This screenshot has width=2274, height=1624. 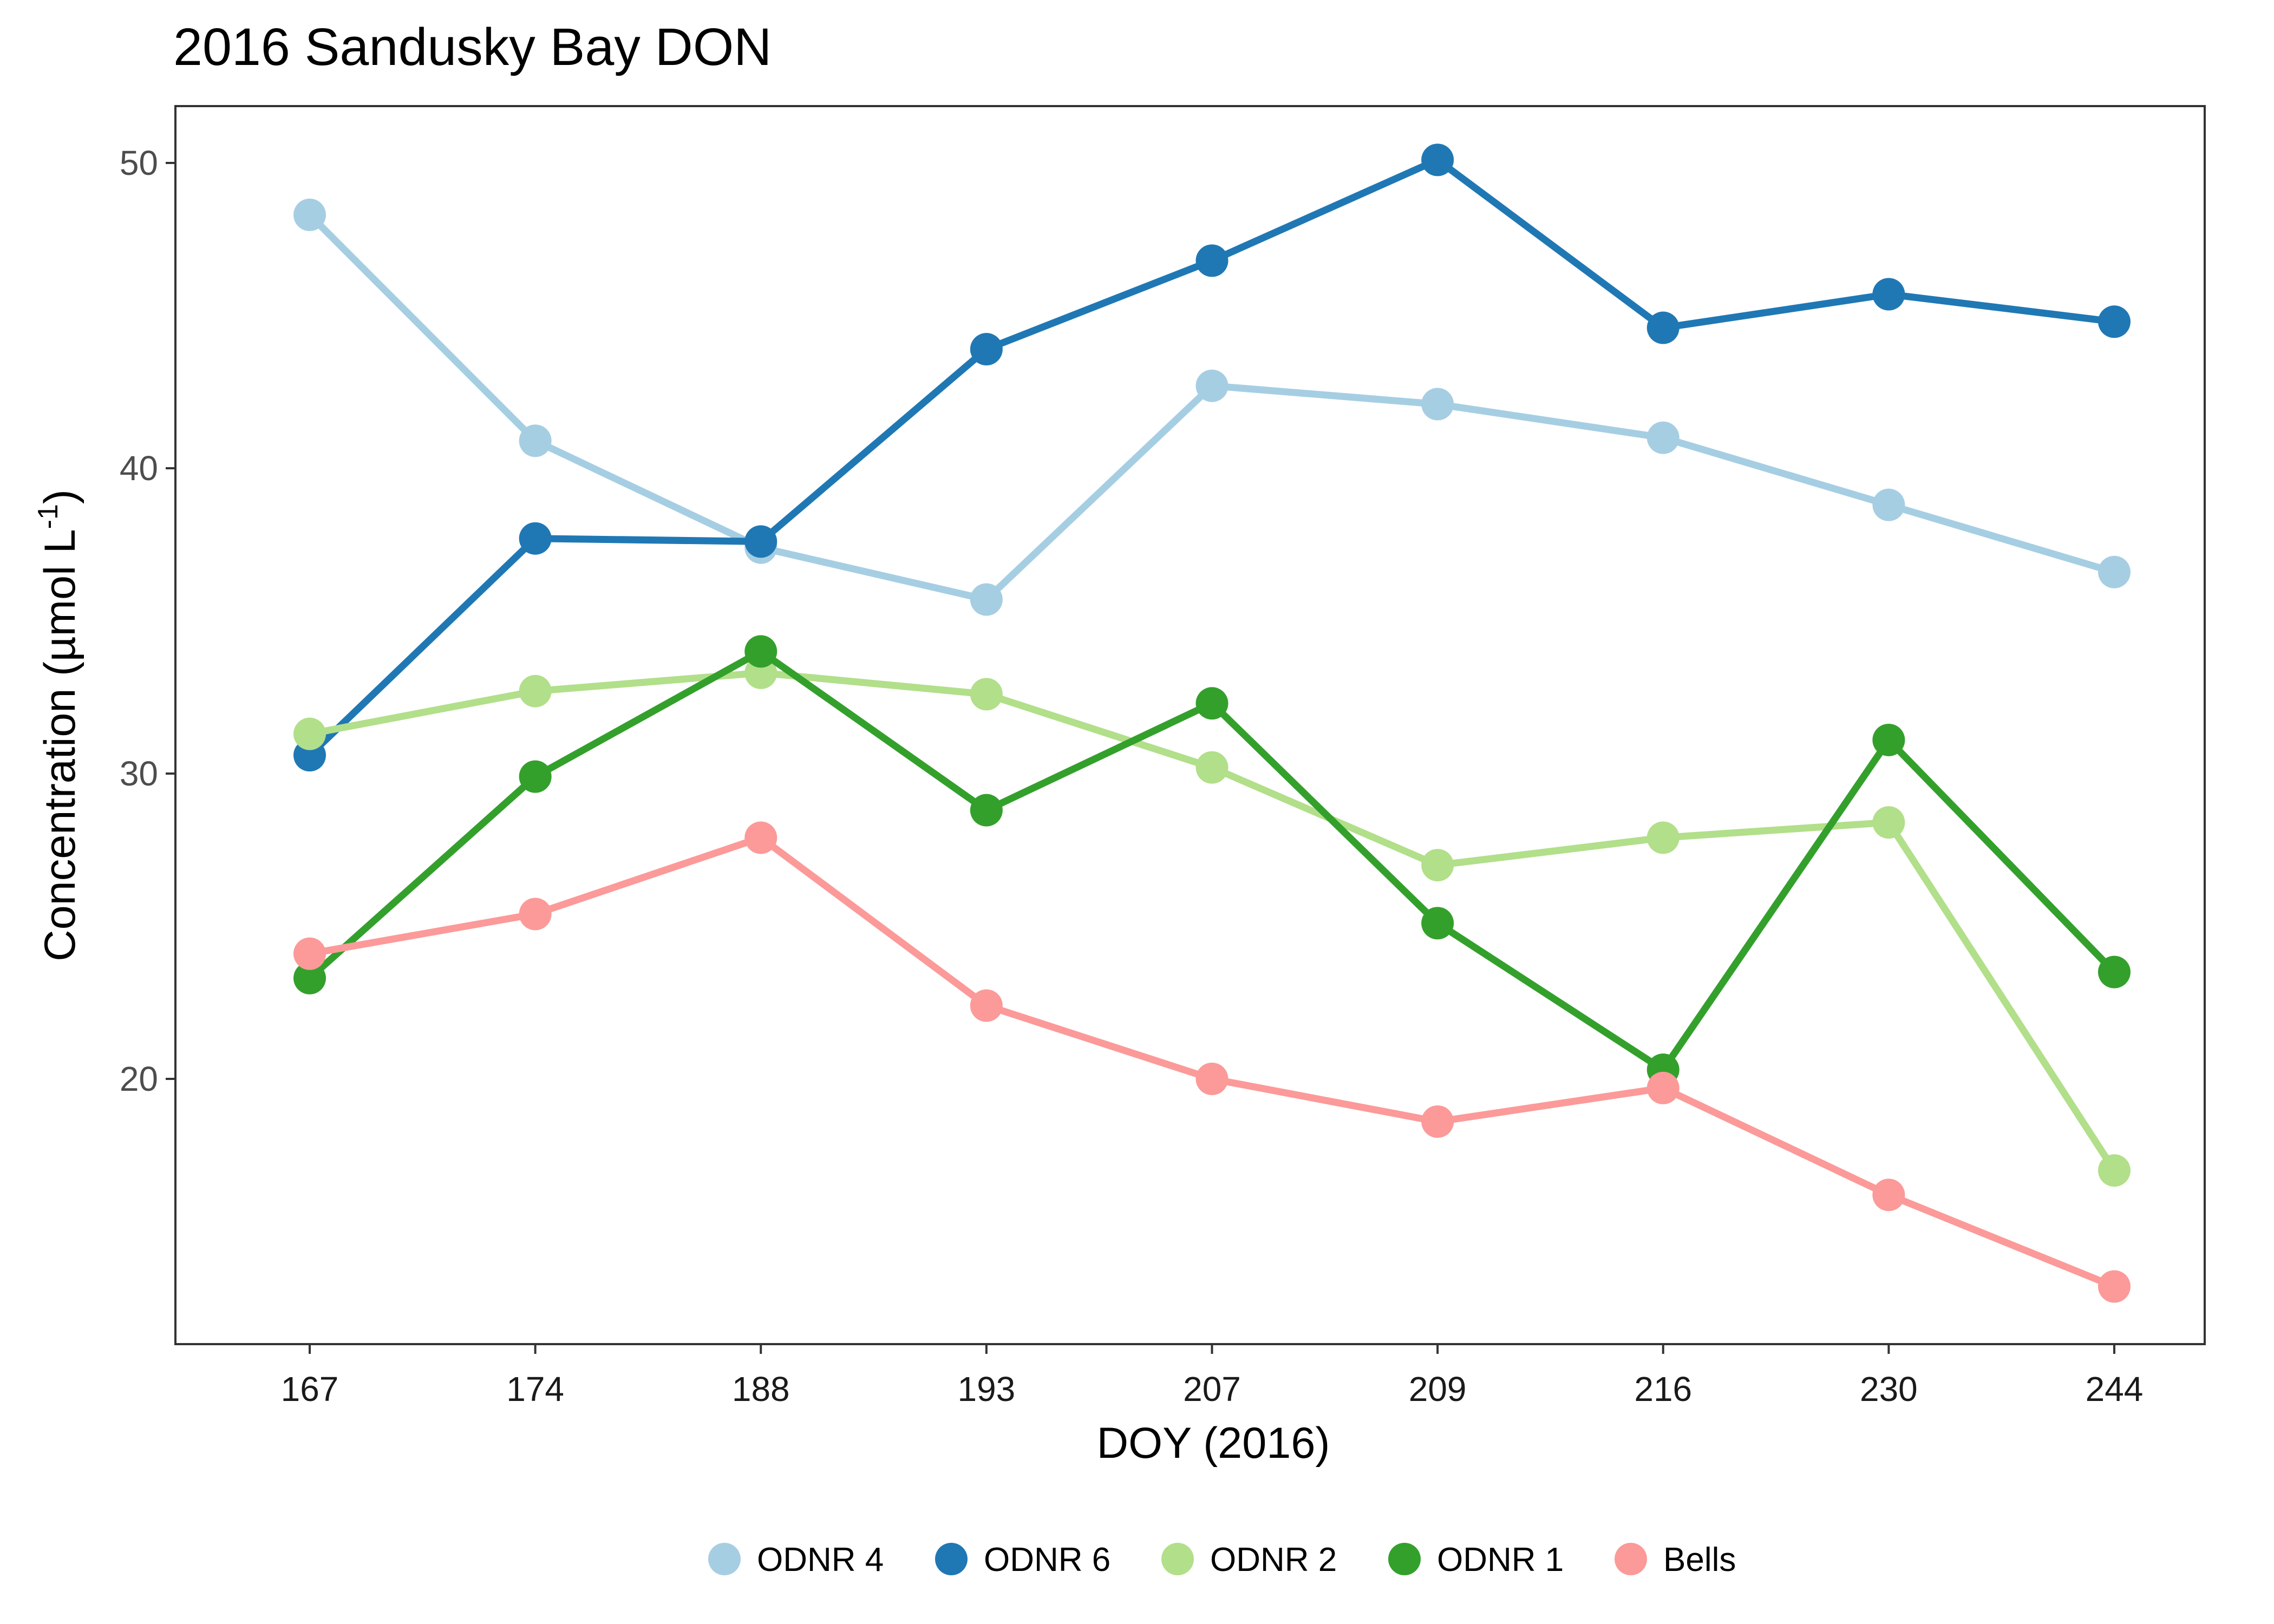 I want to click on legend-item-odnr-1: ODNR 1, so click(x=1476, y=1560).